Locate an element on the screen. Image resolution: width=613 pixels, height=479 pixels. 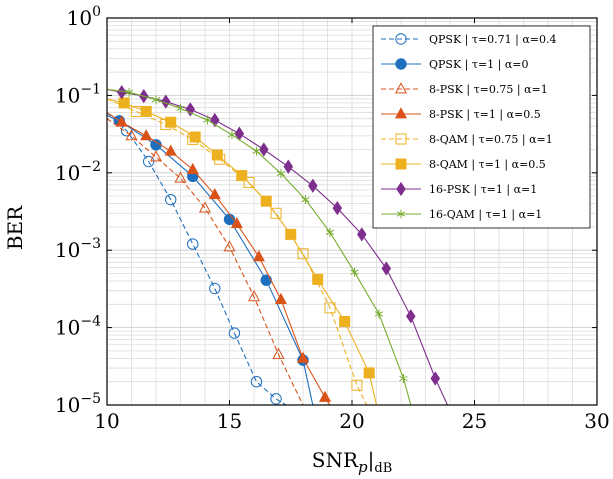
legend-label: QPSK | τ=1 | α=0 is located at coordinates (479, 65).